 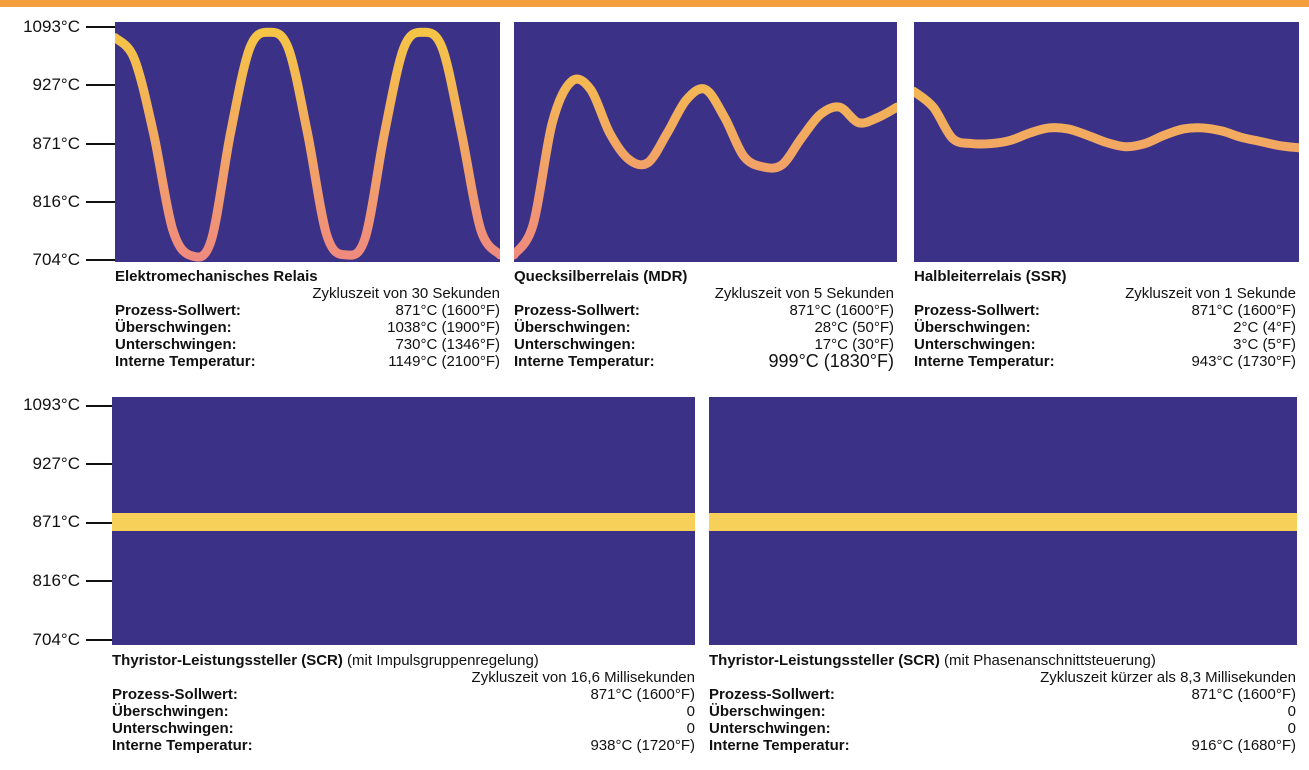 What do you see at coordinates (1243, 745) in the screenshot?
I see `internal-temp-value: 916°C (1680°F)` at bounding box center [1243, 745].